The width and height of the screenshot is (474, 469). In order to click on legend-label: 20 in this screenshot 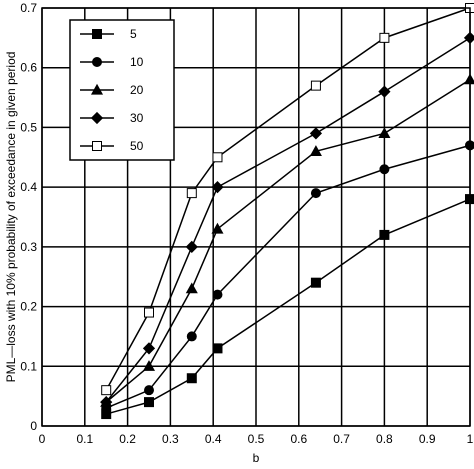, I will do `click(137, 90)`.